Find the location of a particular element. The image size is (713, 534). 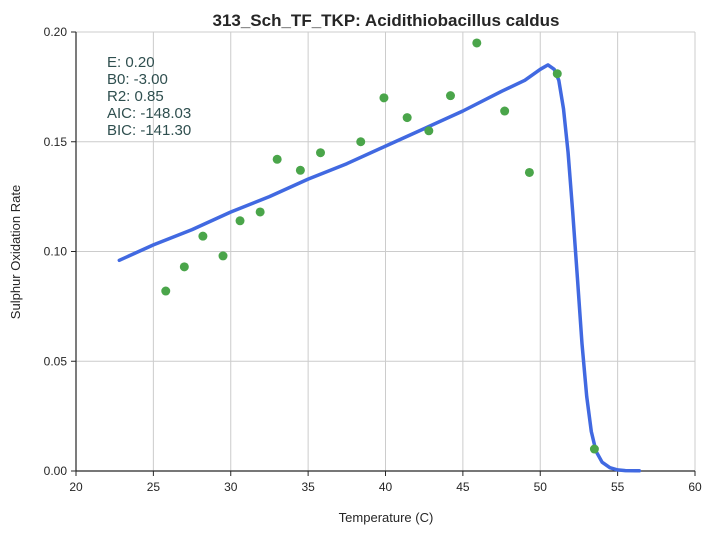

x-tick-label: 30 is located at coordinates (231, 487).